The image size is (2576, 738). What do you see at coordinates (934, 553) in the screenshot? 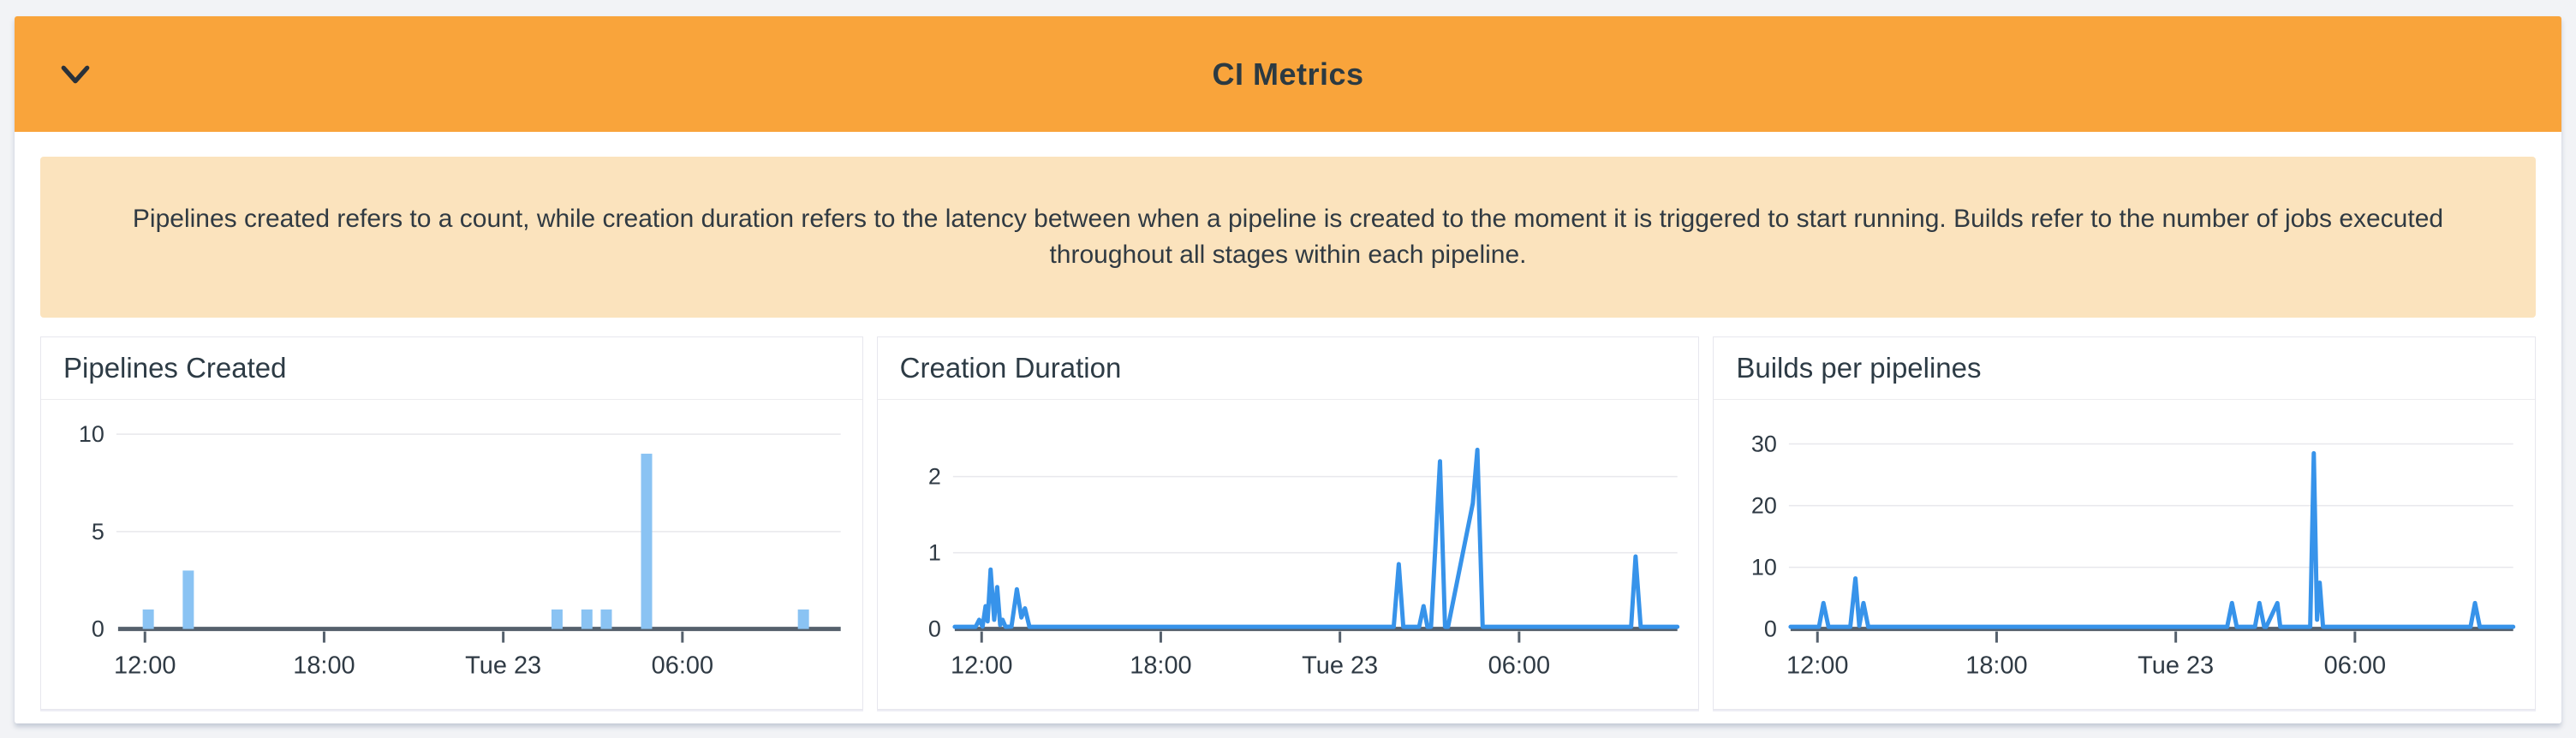
I see `svg-text: 1` at bounding box center [934, 553].